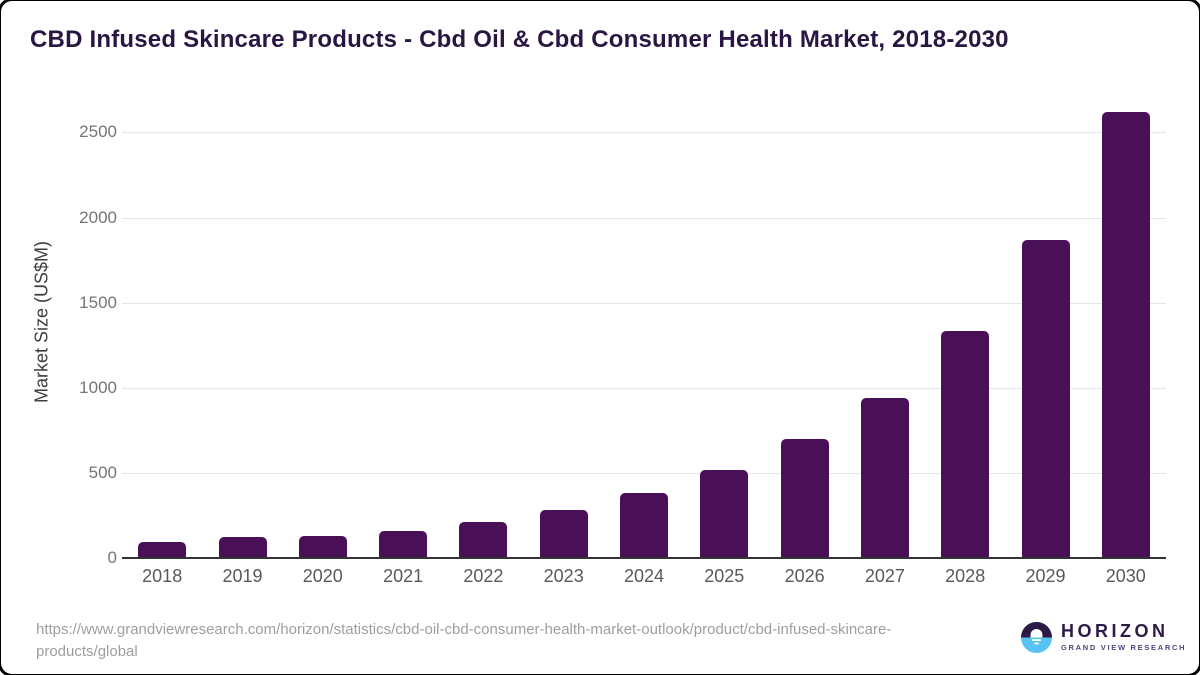 Image resolution: width=1200 pixels, height=675 pixels. Describe the element at coordinates (804, 576) in the screenshot. I see `x-axis-label-2026: 2026` at that location.